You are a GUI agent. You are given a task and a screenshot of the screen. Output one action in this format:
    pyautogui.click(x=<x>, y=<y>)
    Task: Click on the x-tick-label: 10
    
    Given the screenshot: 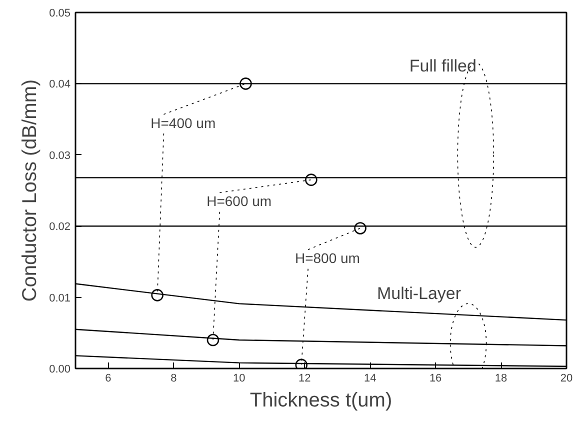 What is the action you would take?
    pyautogui.click(x=239, y=378)
    